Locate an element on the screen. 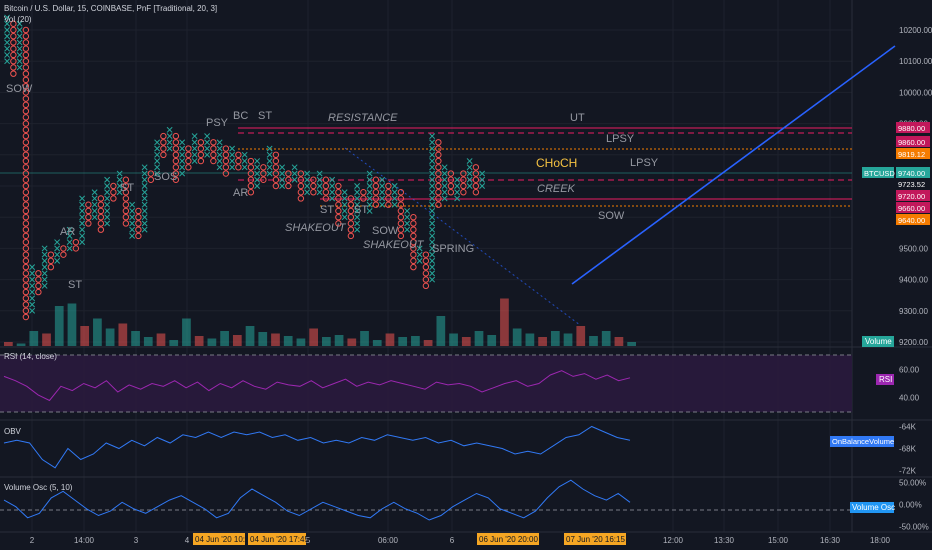 This screenshot has height=550, width=932. y-tick-label: -72K is located at coordinates (908, 471).